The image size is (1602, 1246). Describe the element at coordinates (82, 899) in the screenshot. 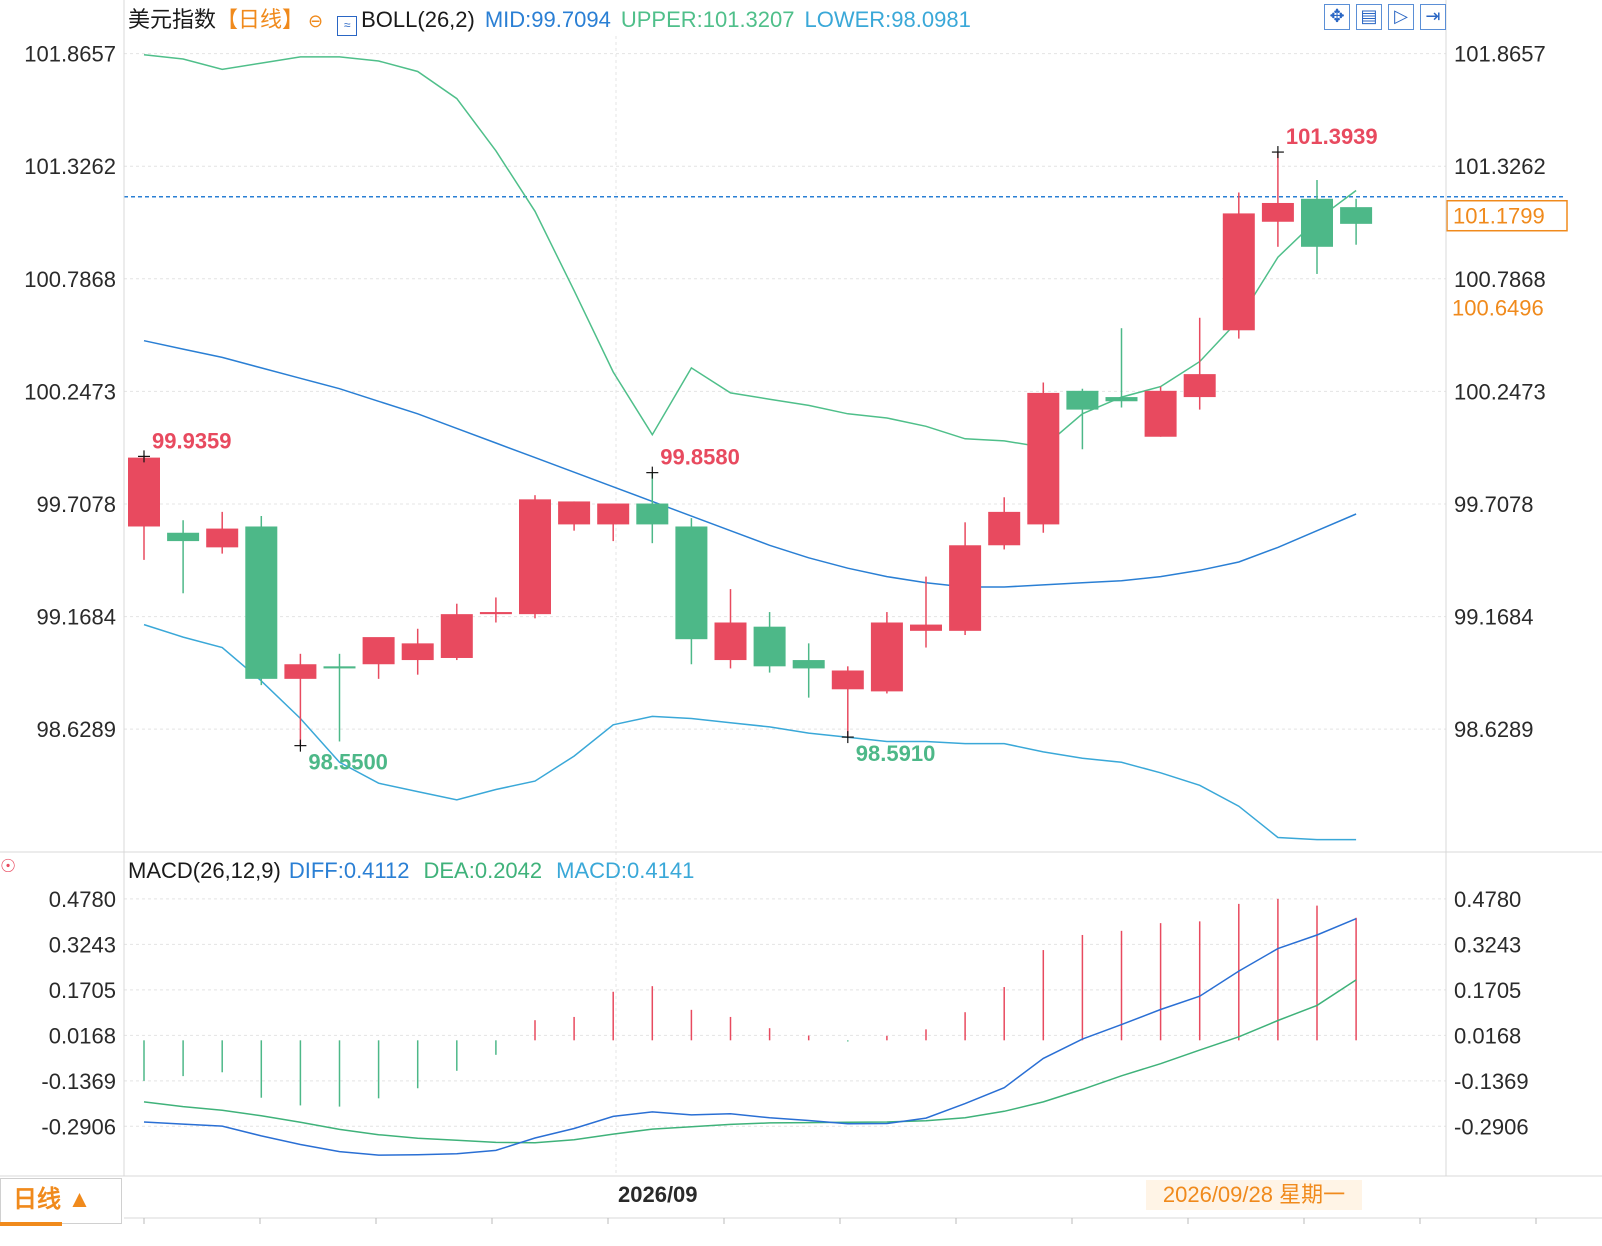

I see `left-macd-tick: 0.4780` at that location.